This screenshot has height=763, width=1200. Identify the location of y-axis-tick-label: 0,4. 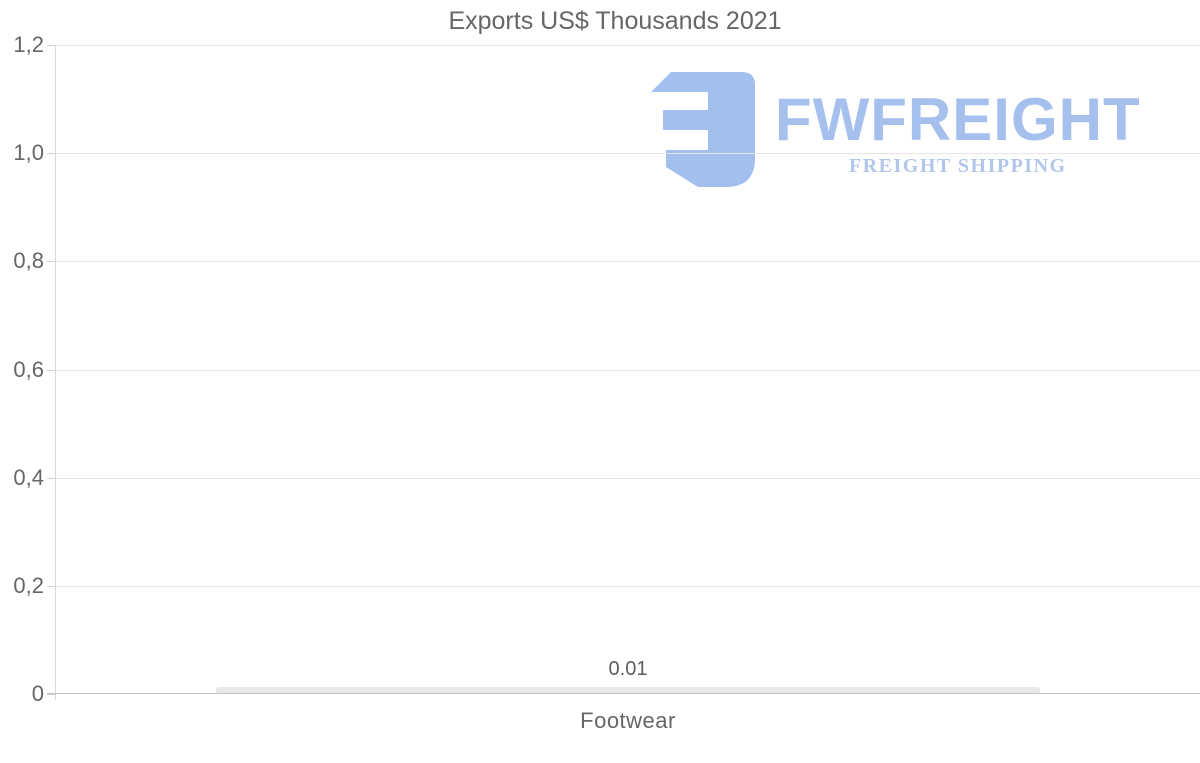
(28, 477).